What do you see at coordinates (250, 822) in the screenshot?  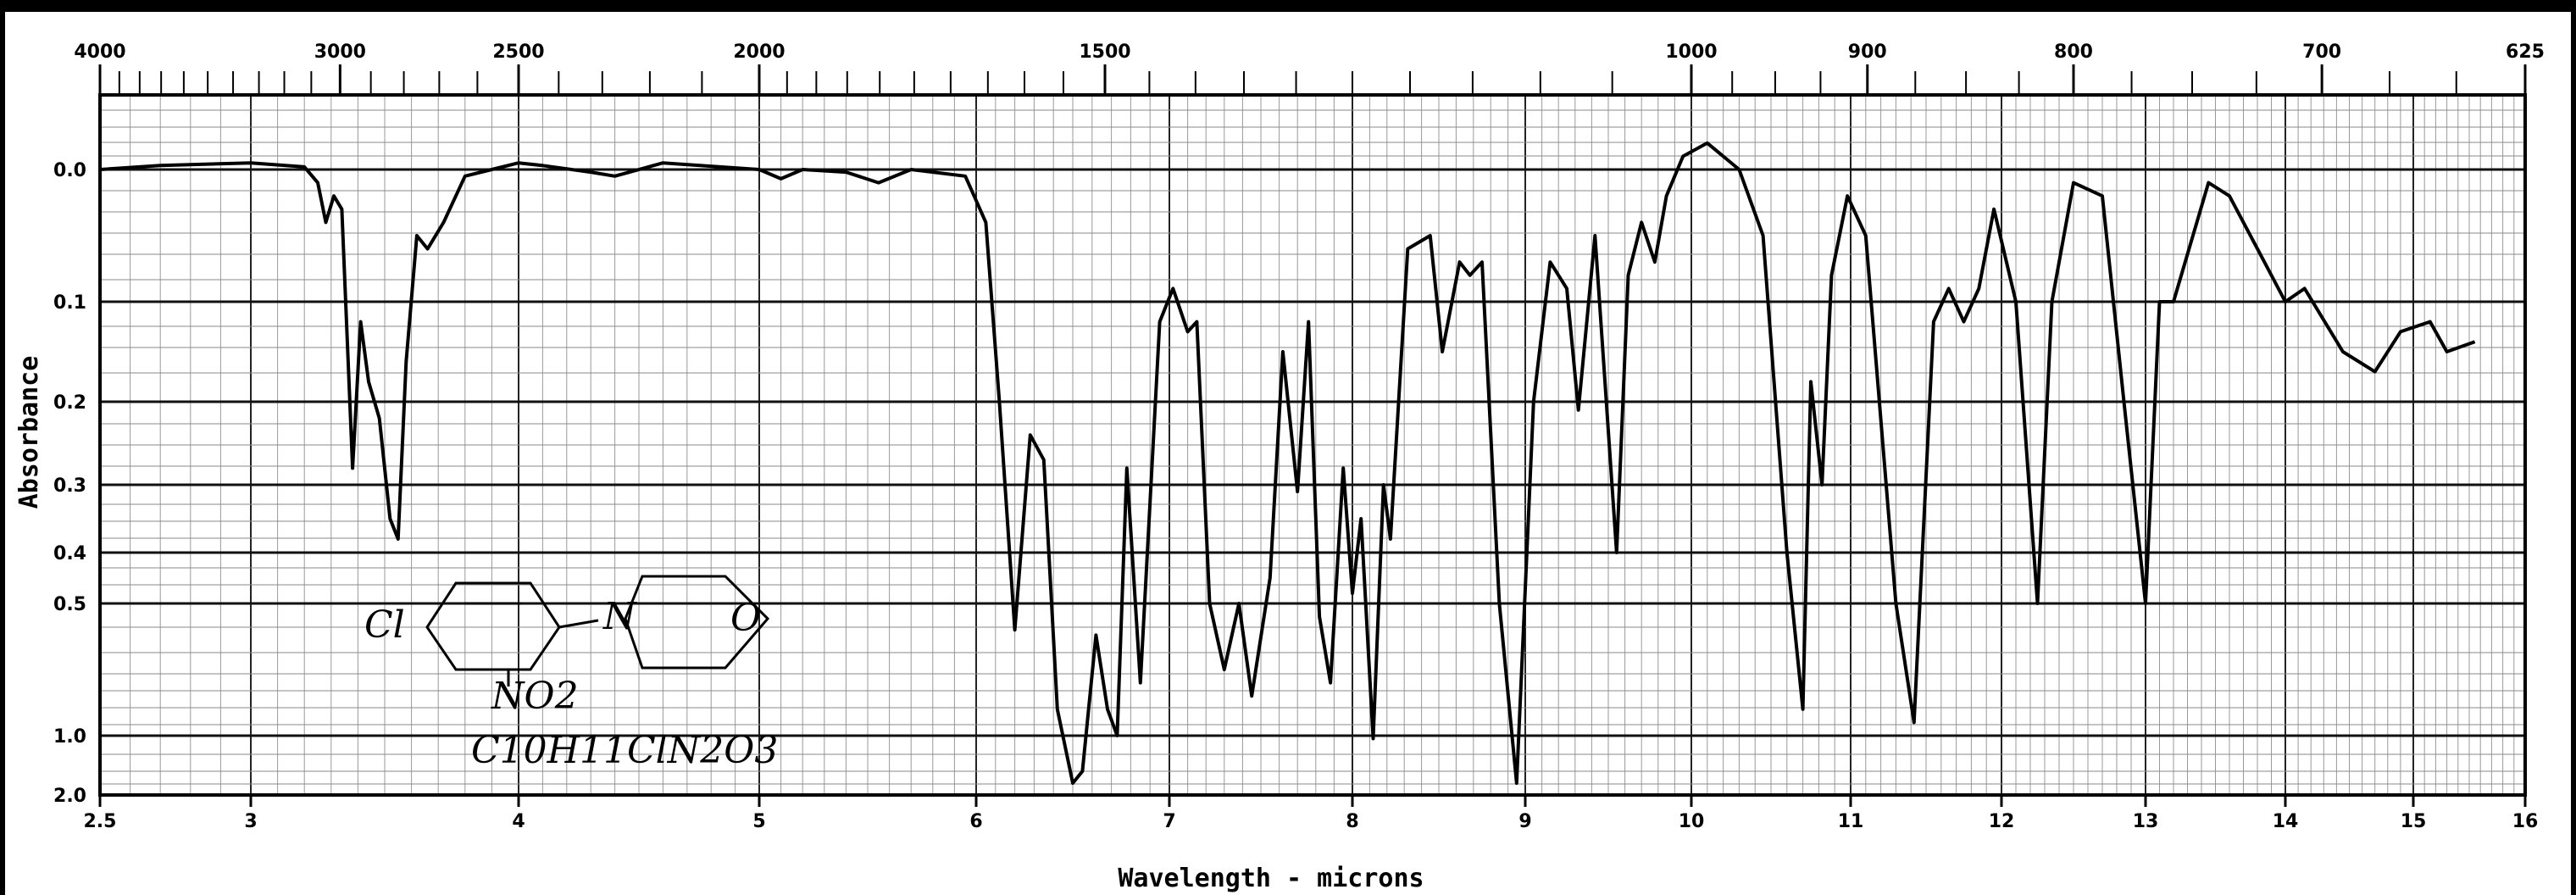 I see `x-tick-label: 3` at bounding box center [250, 822].